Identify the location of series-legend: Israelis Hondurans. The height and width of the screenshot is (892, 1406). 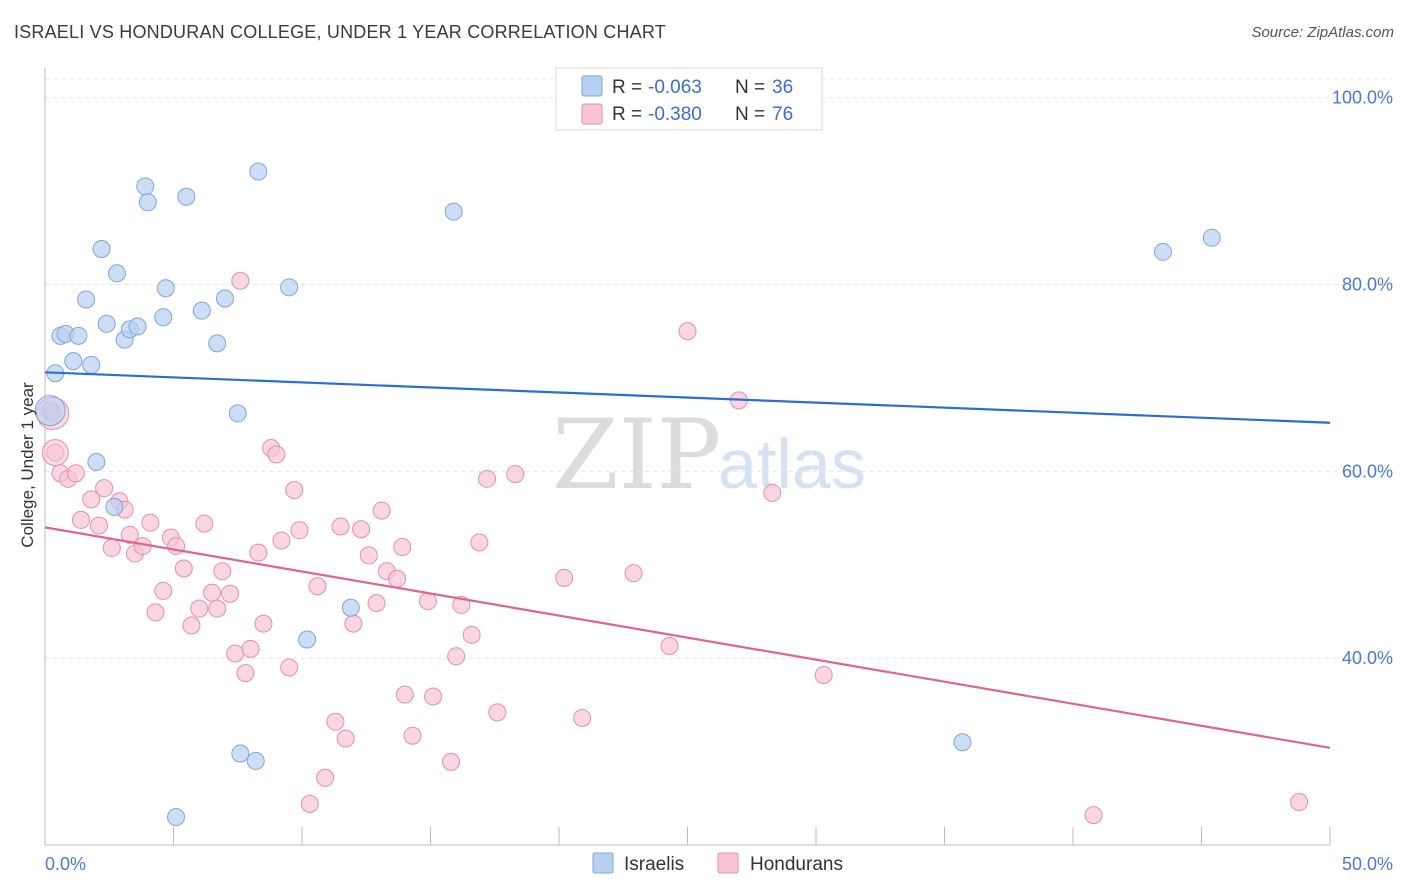
(717, 863).